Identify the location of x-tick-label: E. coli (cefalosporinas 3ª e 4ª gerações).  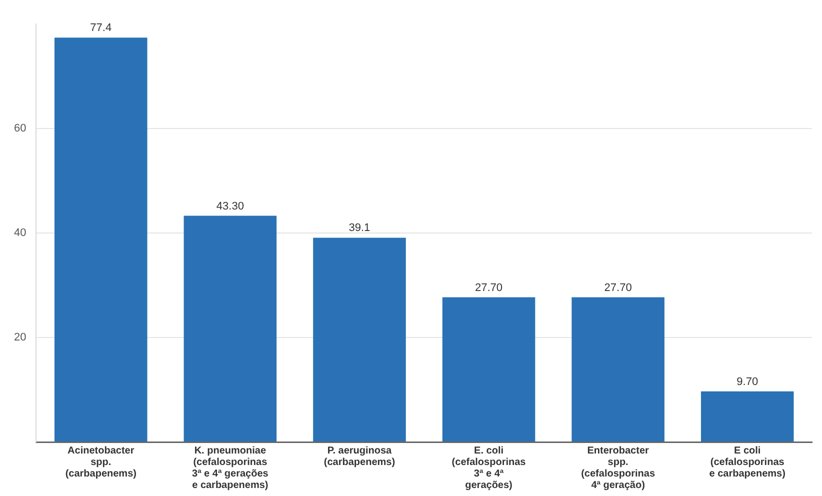
(489, 468).